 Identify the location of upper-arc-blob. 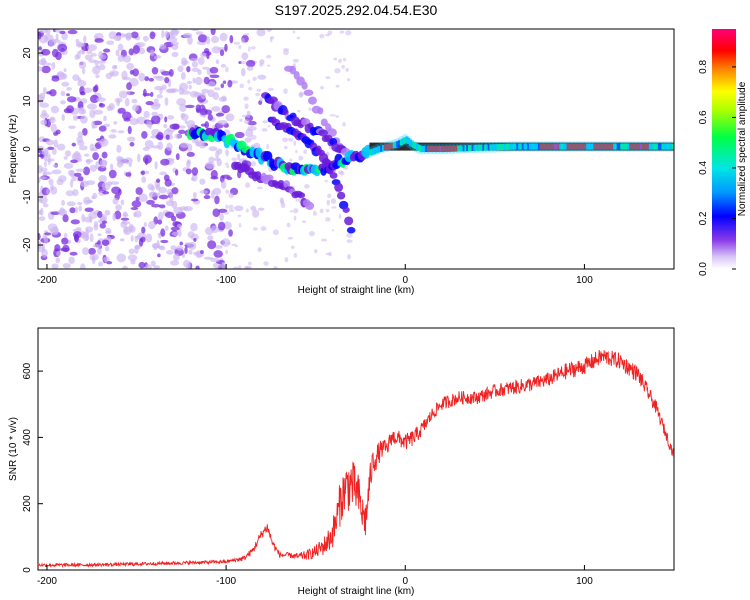
(285, 112).